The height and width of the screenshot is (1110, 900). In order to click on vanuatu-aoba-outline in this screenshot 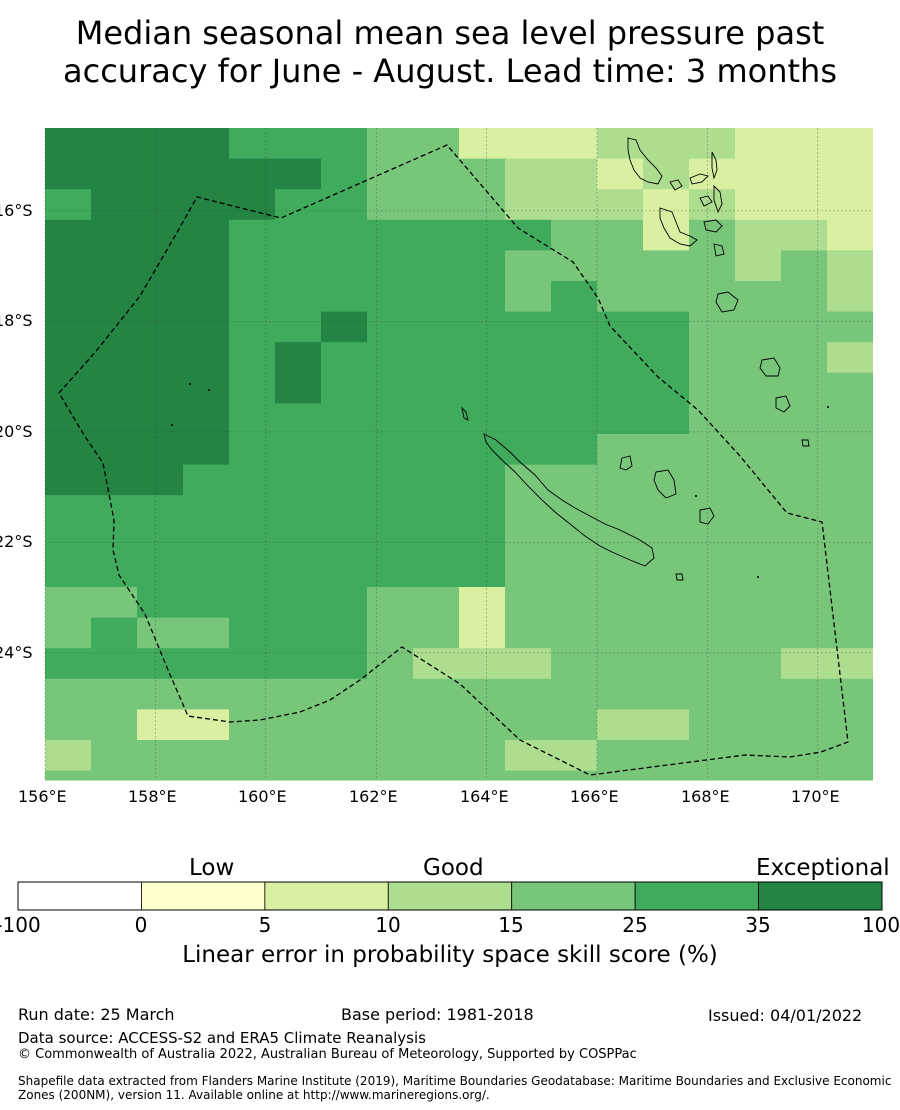, I will do `click(699, 179)`.